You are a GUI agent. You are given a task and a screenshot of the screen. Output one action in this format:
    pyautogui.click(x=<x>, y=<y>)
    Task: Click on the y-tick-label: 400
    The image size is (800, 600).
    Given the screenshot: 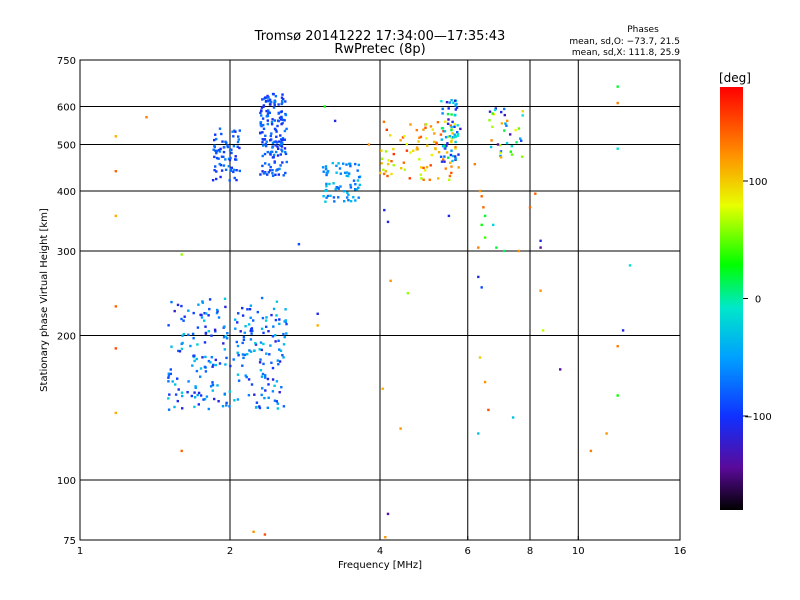 What is the action you would take?
    pyautogui.click(x=66, y=192)
    